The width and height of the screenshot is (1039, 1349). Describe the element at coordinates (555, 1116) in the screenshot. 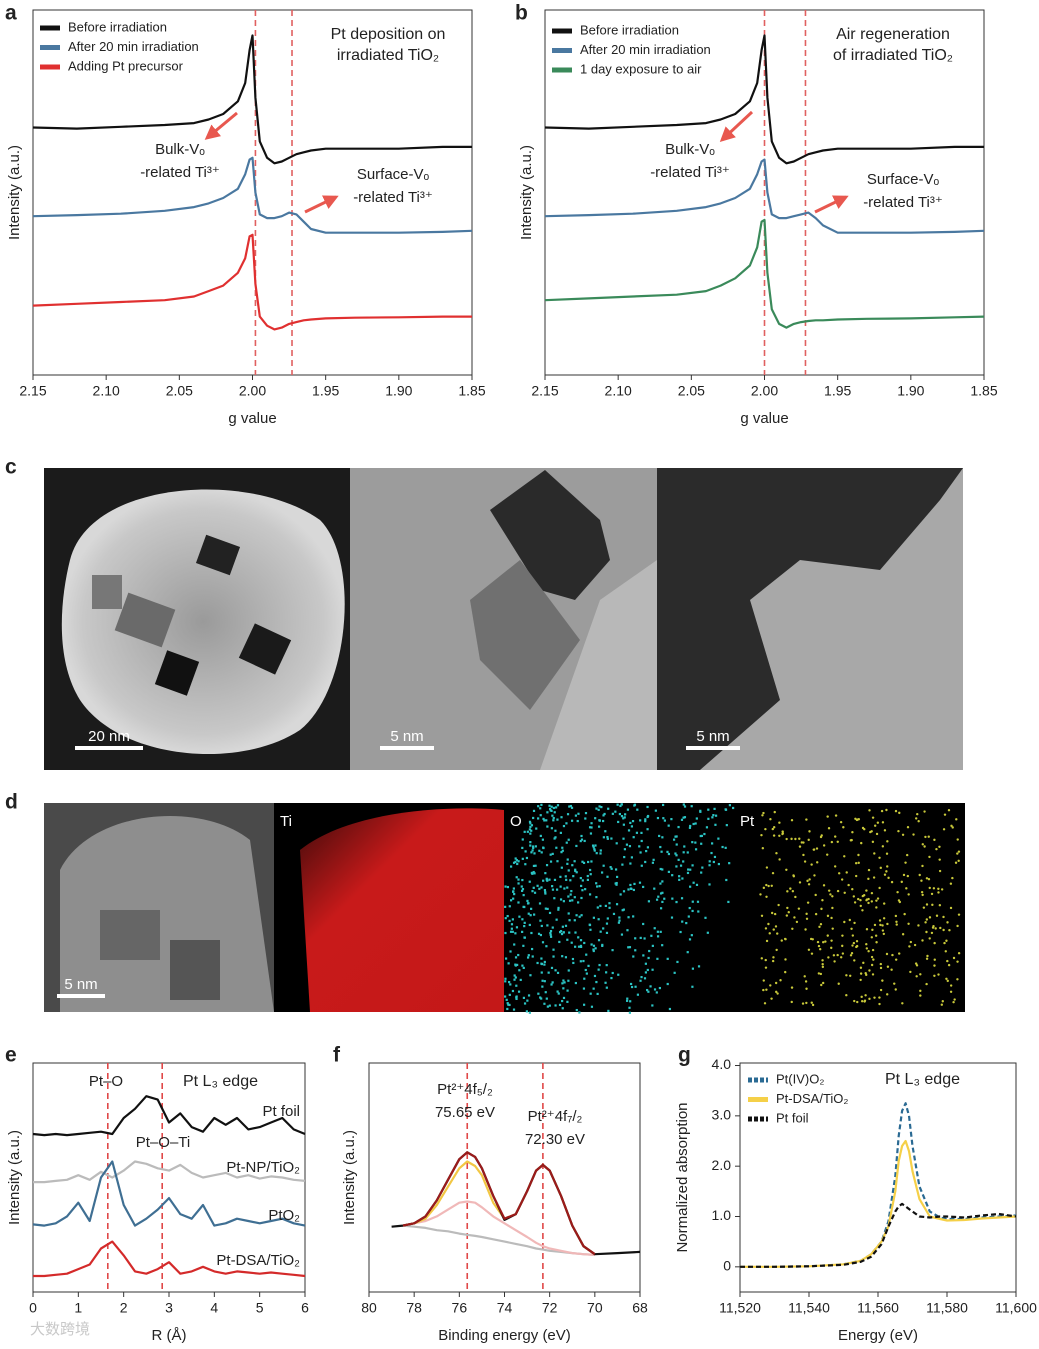

I see `annotation: Pt²⁺4f₇/₂` at that location.